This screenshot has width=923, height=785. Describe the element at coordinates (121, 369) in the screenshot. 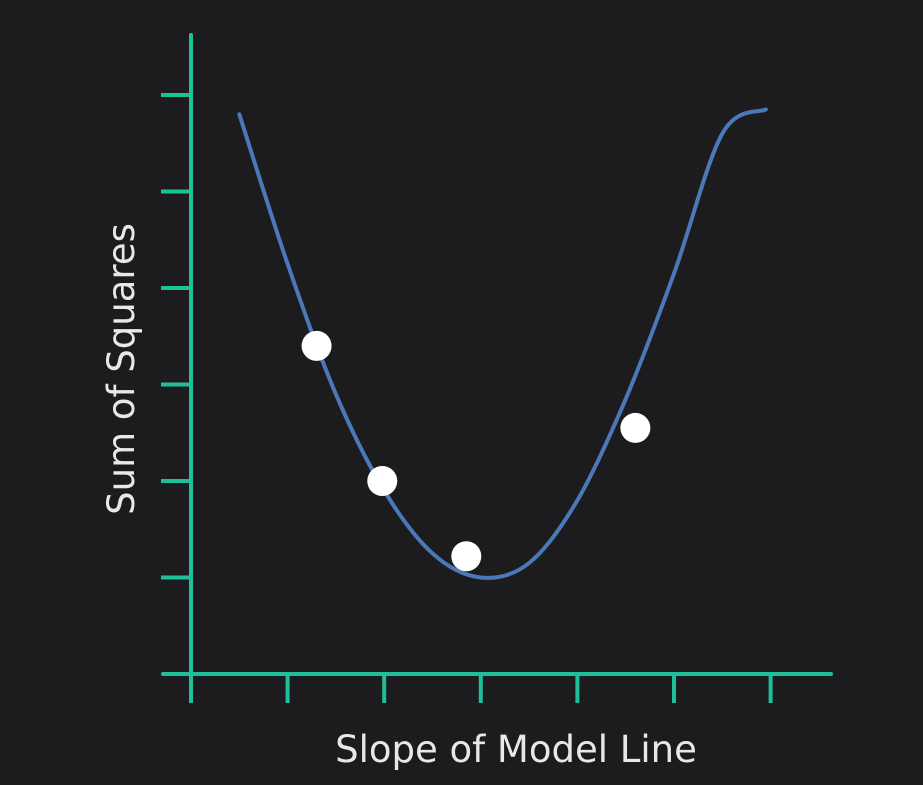

I see `y-axis-label: Sum of Squares` at that location.